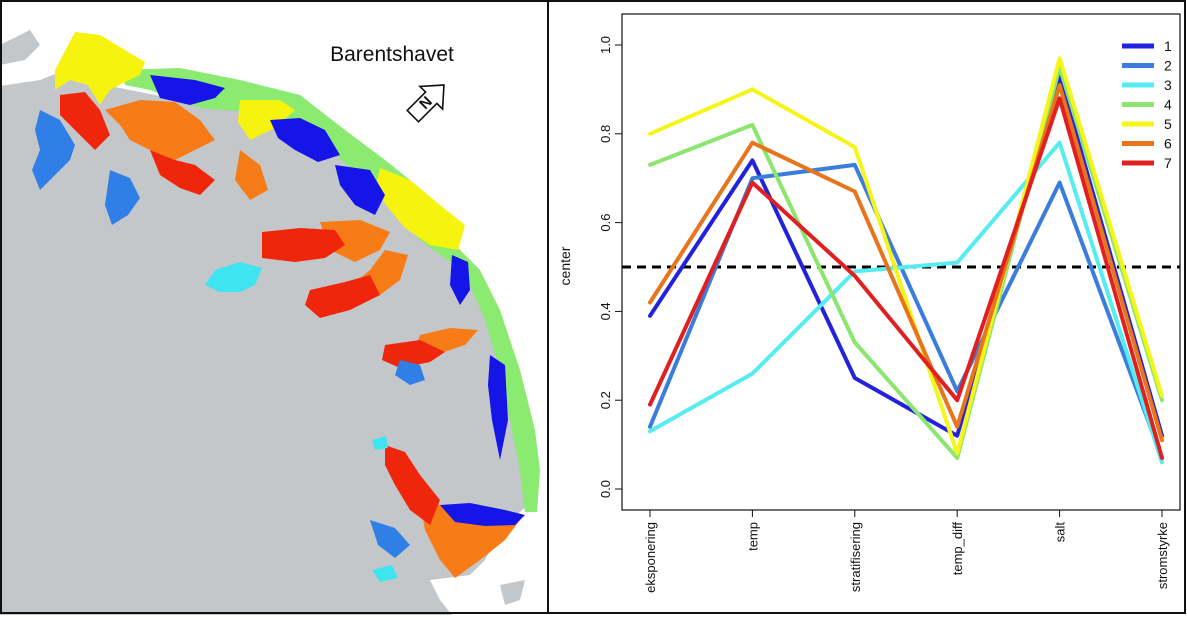  What do you see at coordinates (605, 223) in the screenshot?
I see `y-tick-label: 0.6` at bounding box center [605, 223].